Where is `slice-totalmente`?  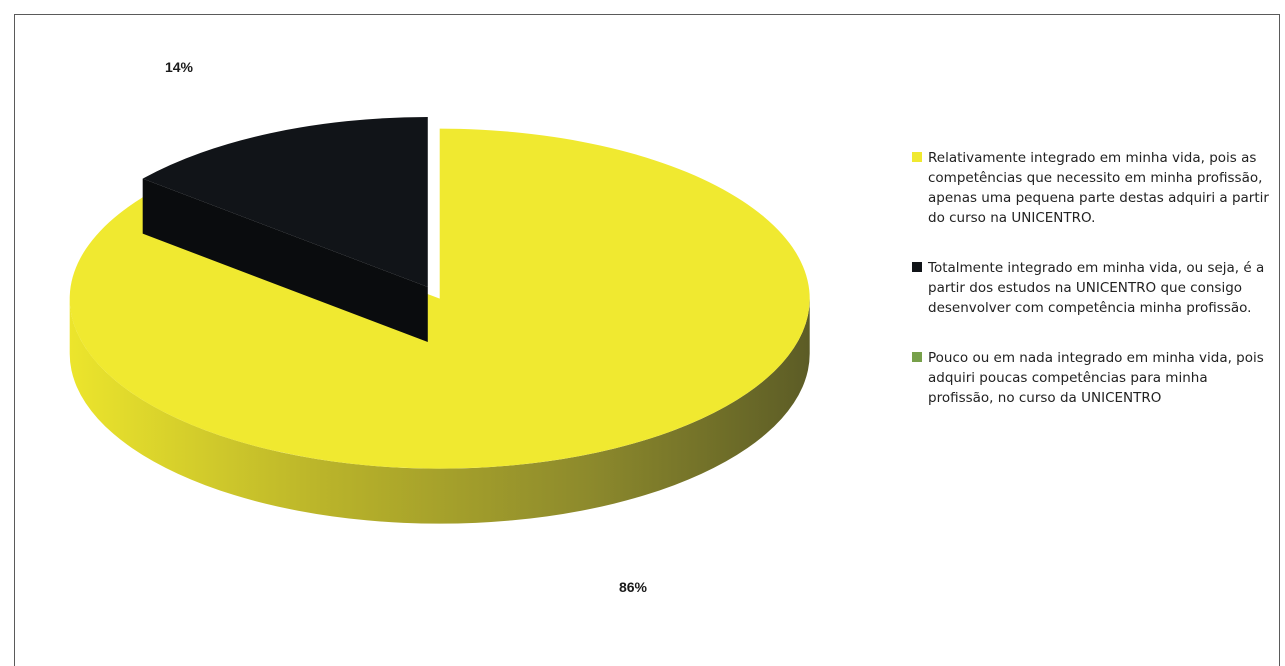
slice-totalmente is located at coordinates (285, 202).